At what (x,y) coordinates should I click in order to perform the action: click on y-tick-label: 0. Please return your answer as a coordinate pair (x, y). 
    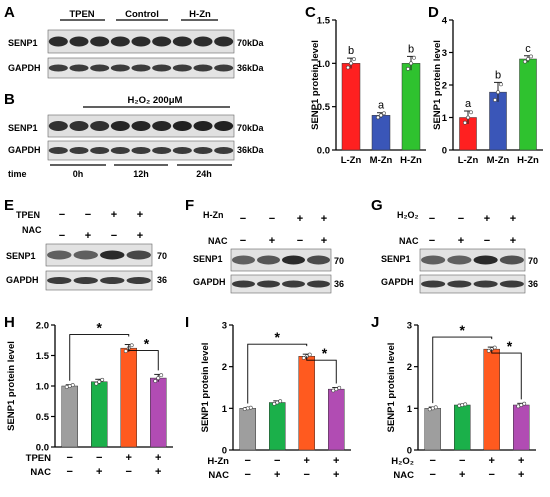
    Looking at the image, I should click on (409, 451).